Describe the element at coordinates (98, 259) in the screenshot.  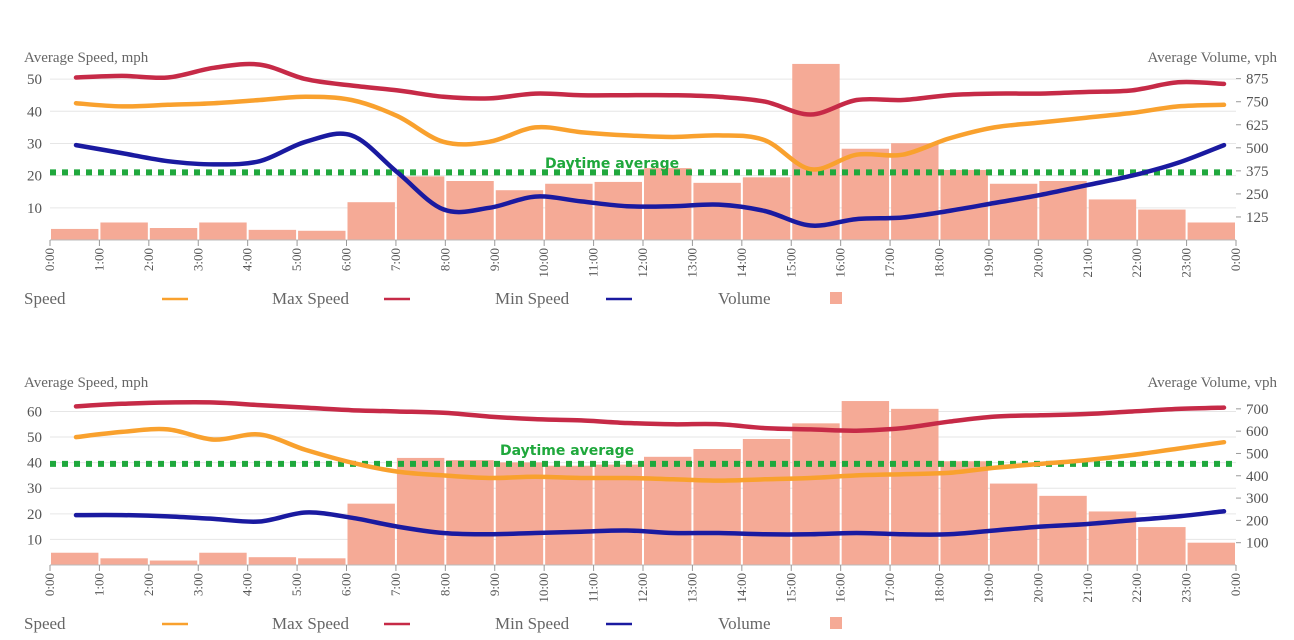
I see `x-tick-label: 1:00` at that location.